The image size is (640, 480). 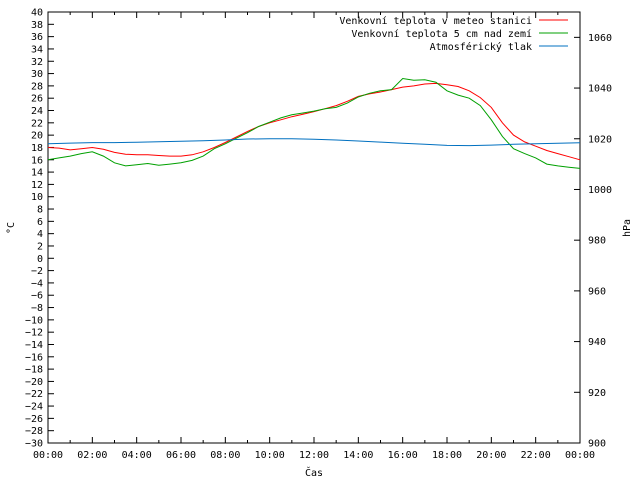 What do you see at coordinates (314, 455) in the screenshot?
I see `x-tick-label: 12:00` at bounding box center [314, 455].